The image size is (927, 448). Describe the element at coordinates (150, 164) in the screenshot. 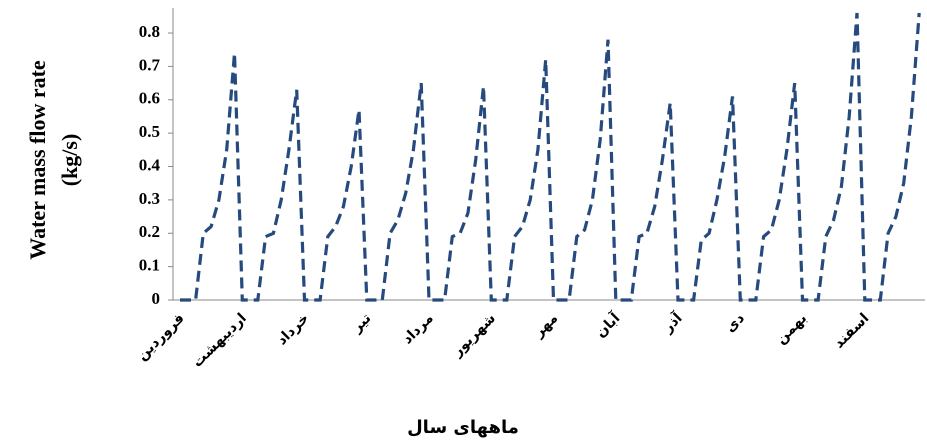

I see `y-tick-label: 0.4` at that location.